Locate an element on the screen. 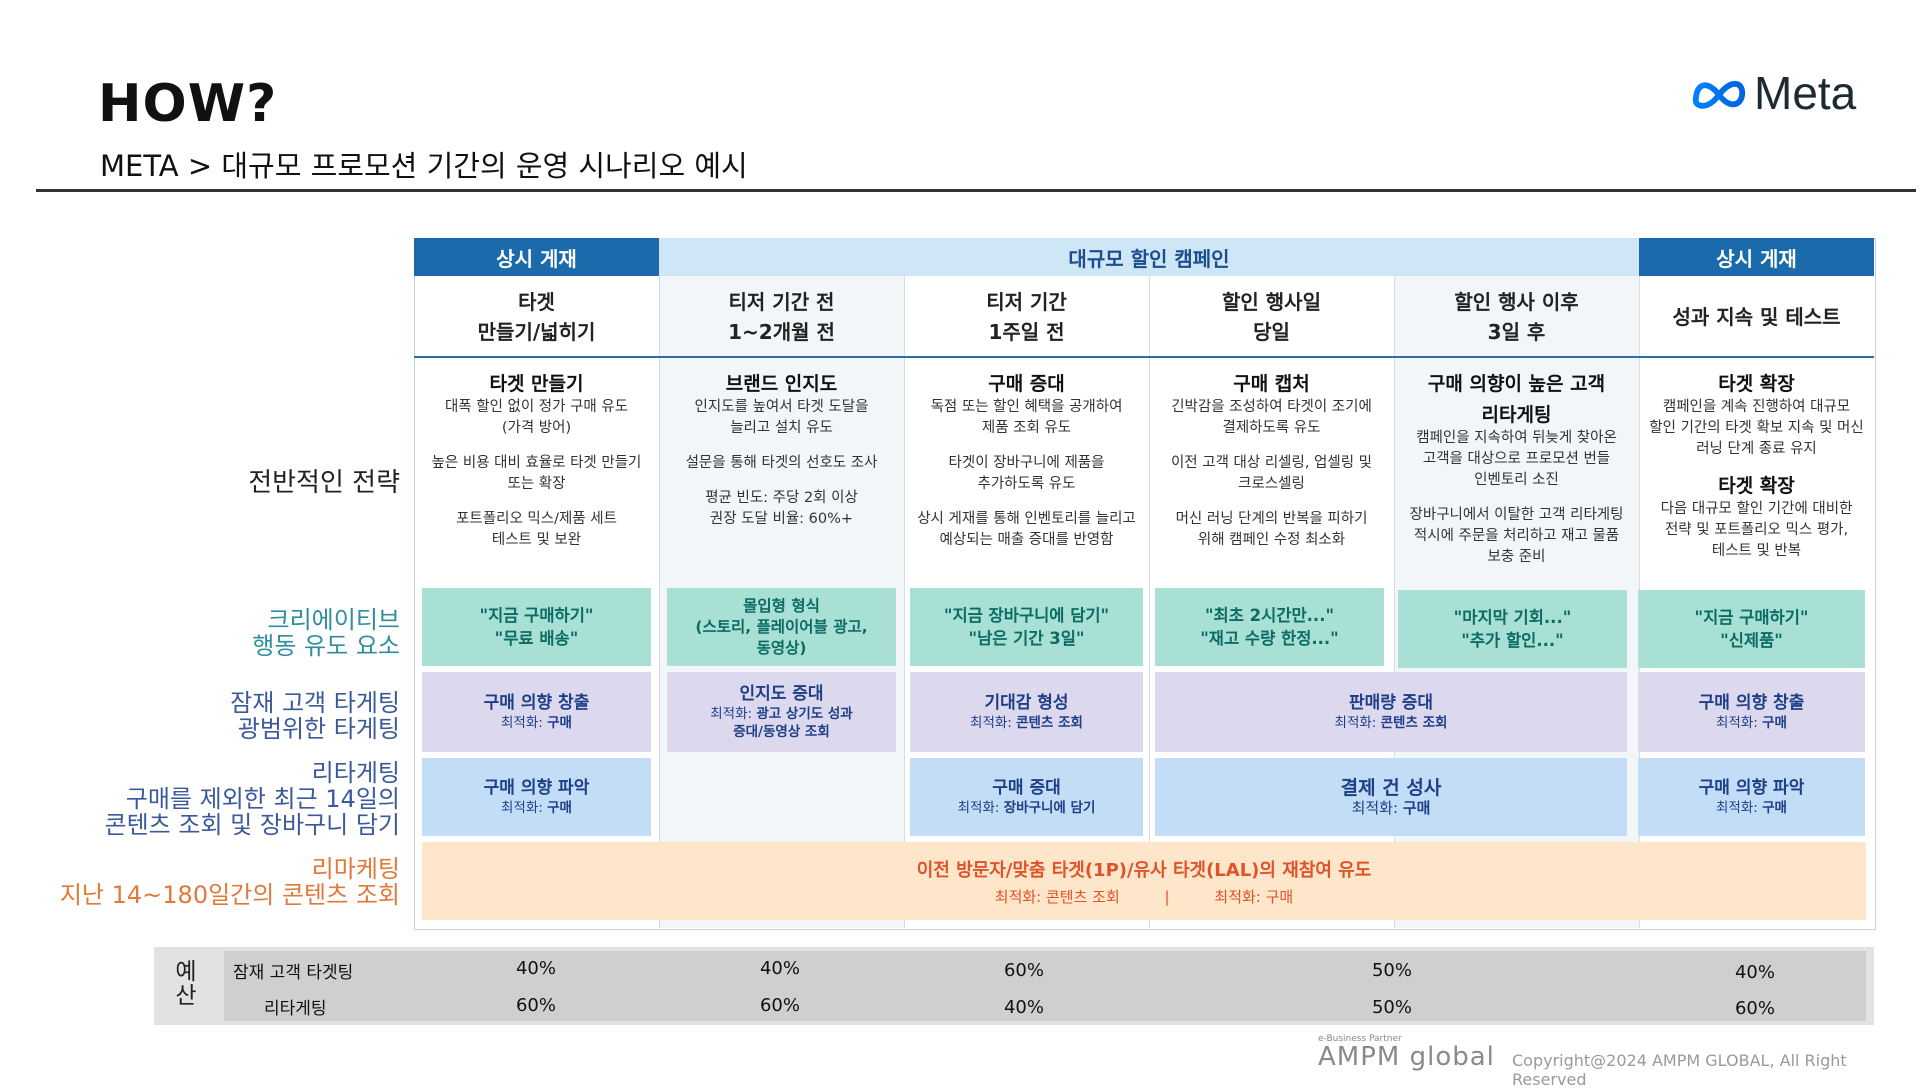  creative-line: "지금 장바구니에 담기" is located at coordinates (1026, 615).